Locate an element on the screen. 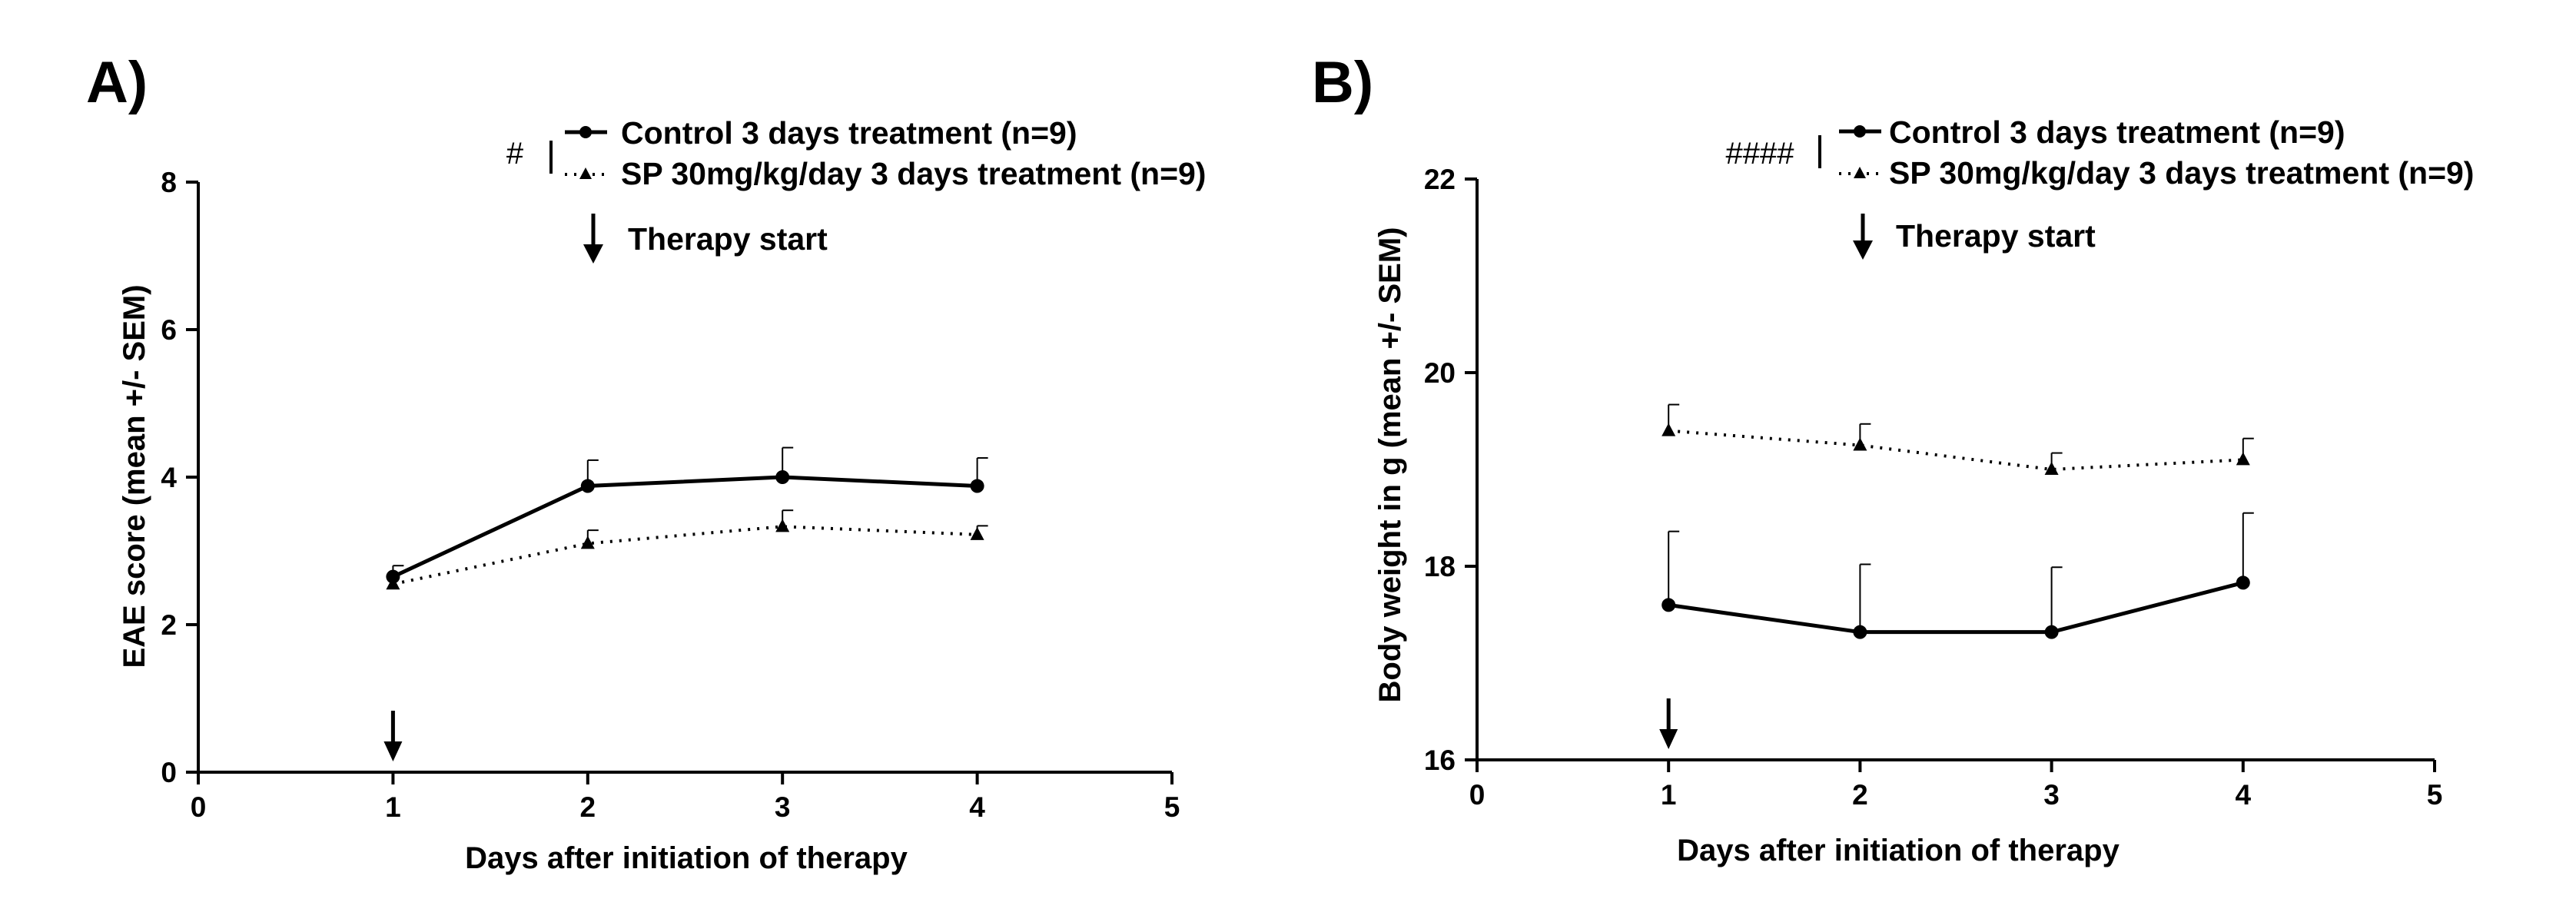 This screenshot has width=2576, height=922. y-tick-label: 16 is located at coordinates (1440, 760).